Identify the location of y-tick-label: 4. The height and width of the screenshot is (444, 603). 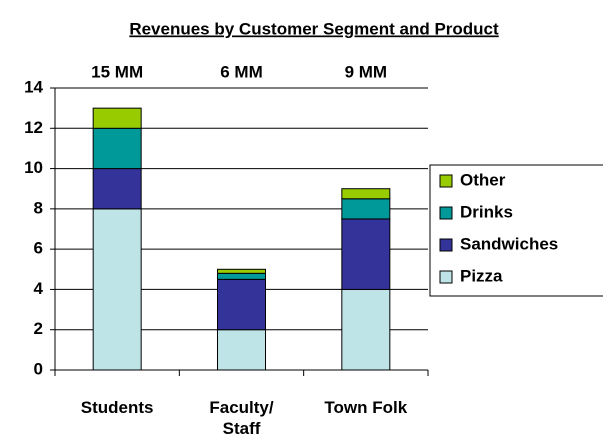
(39, 288).